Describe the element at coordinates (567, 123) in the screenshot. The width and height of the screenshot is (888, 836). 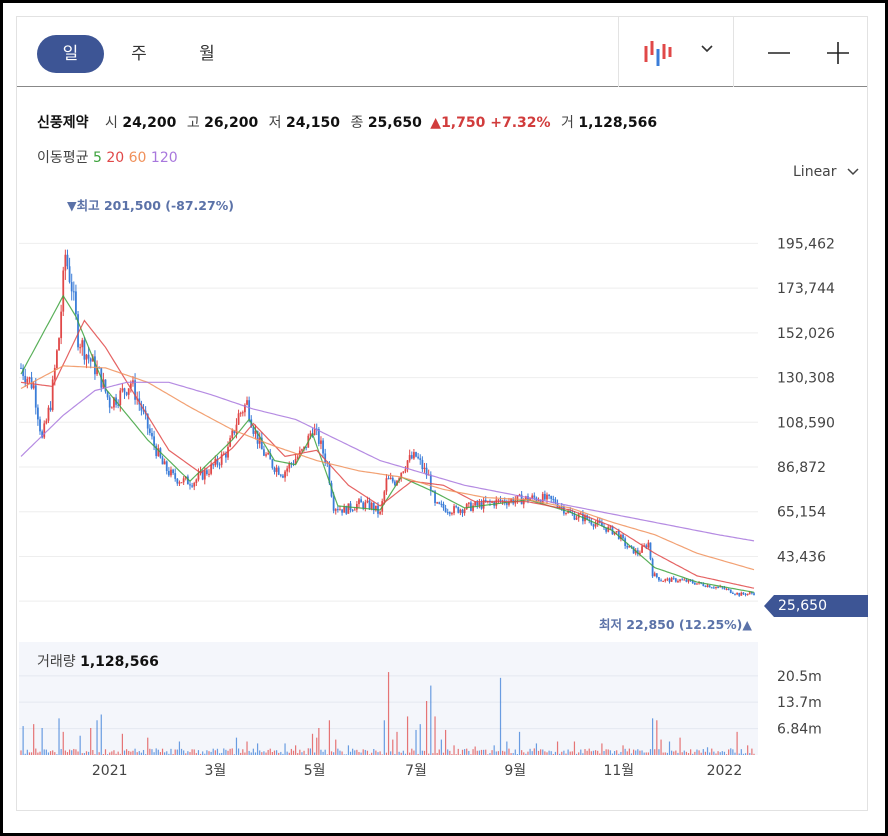
I see `volume-label: 거` at that location.